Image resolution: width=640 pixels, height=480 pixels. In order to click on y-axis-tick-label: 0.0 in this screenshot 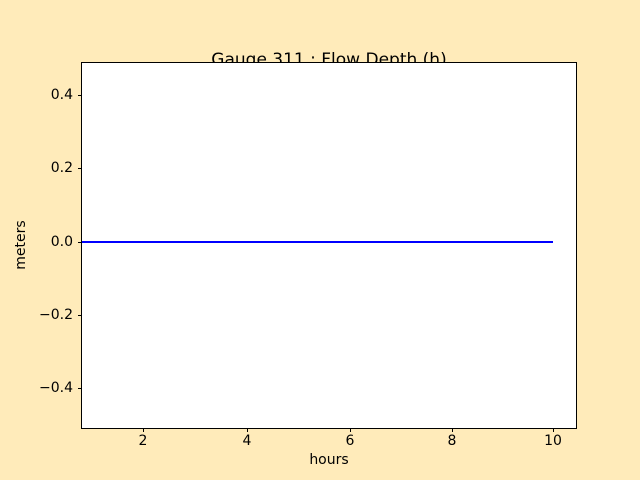, I will do `click(61, 242)`.